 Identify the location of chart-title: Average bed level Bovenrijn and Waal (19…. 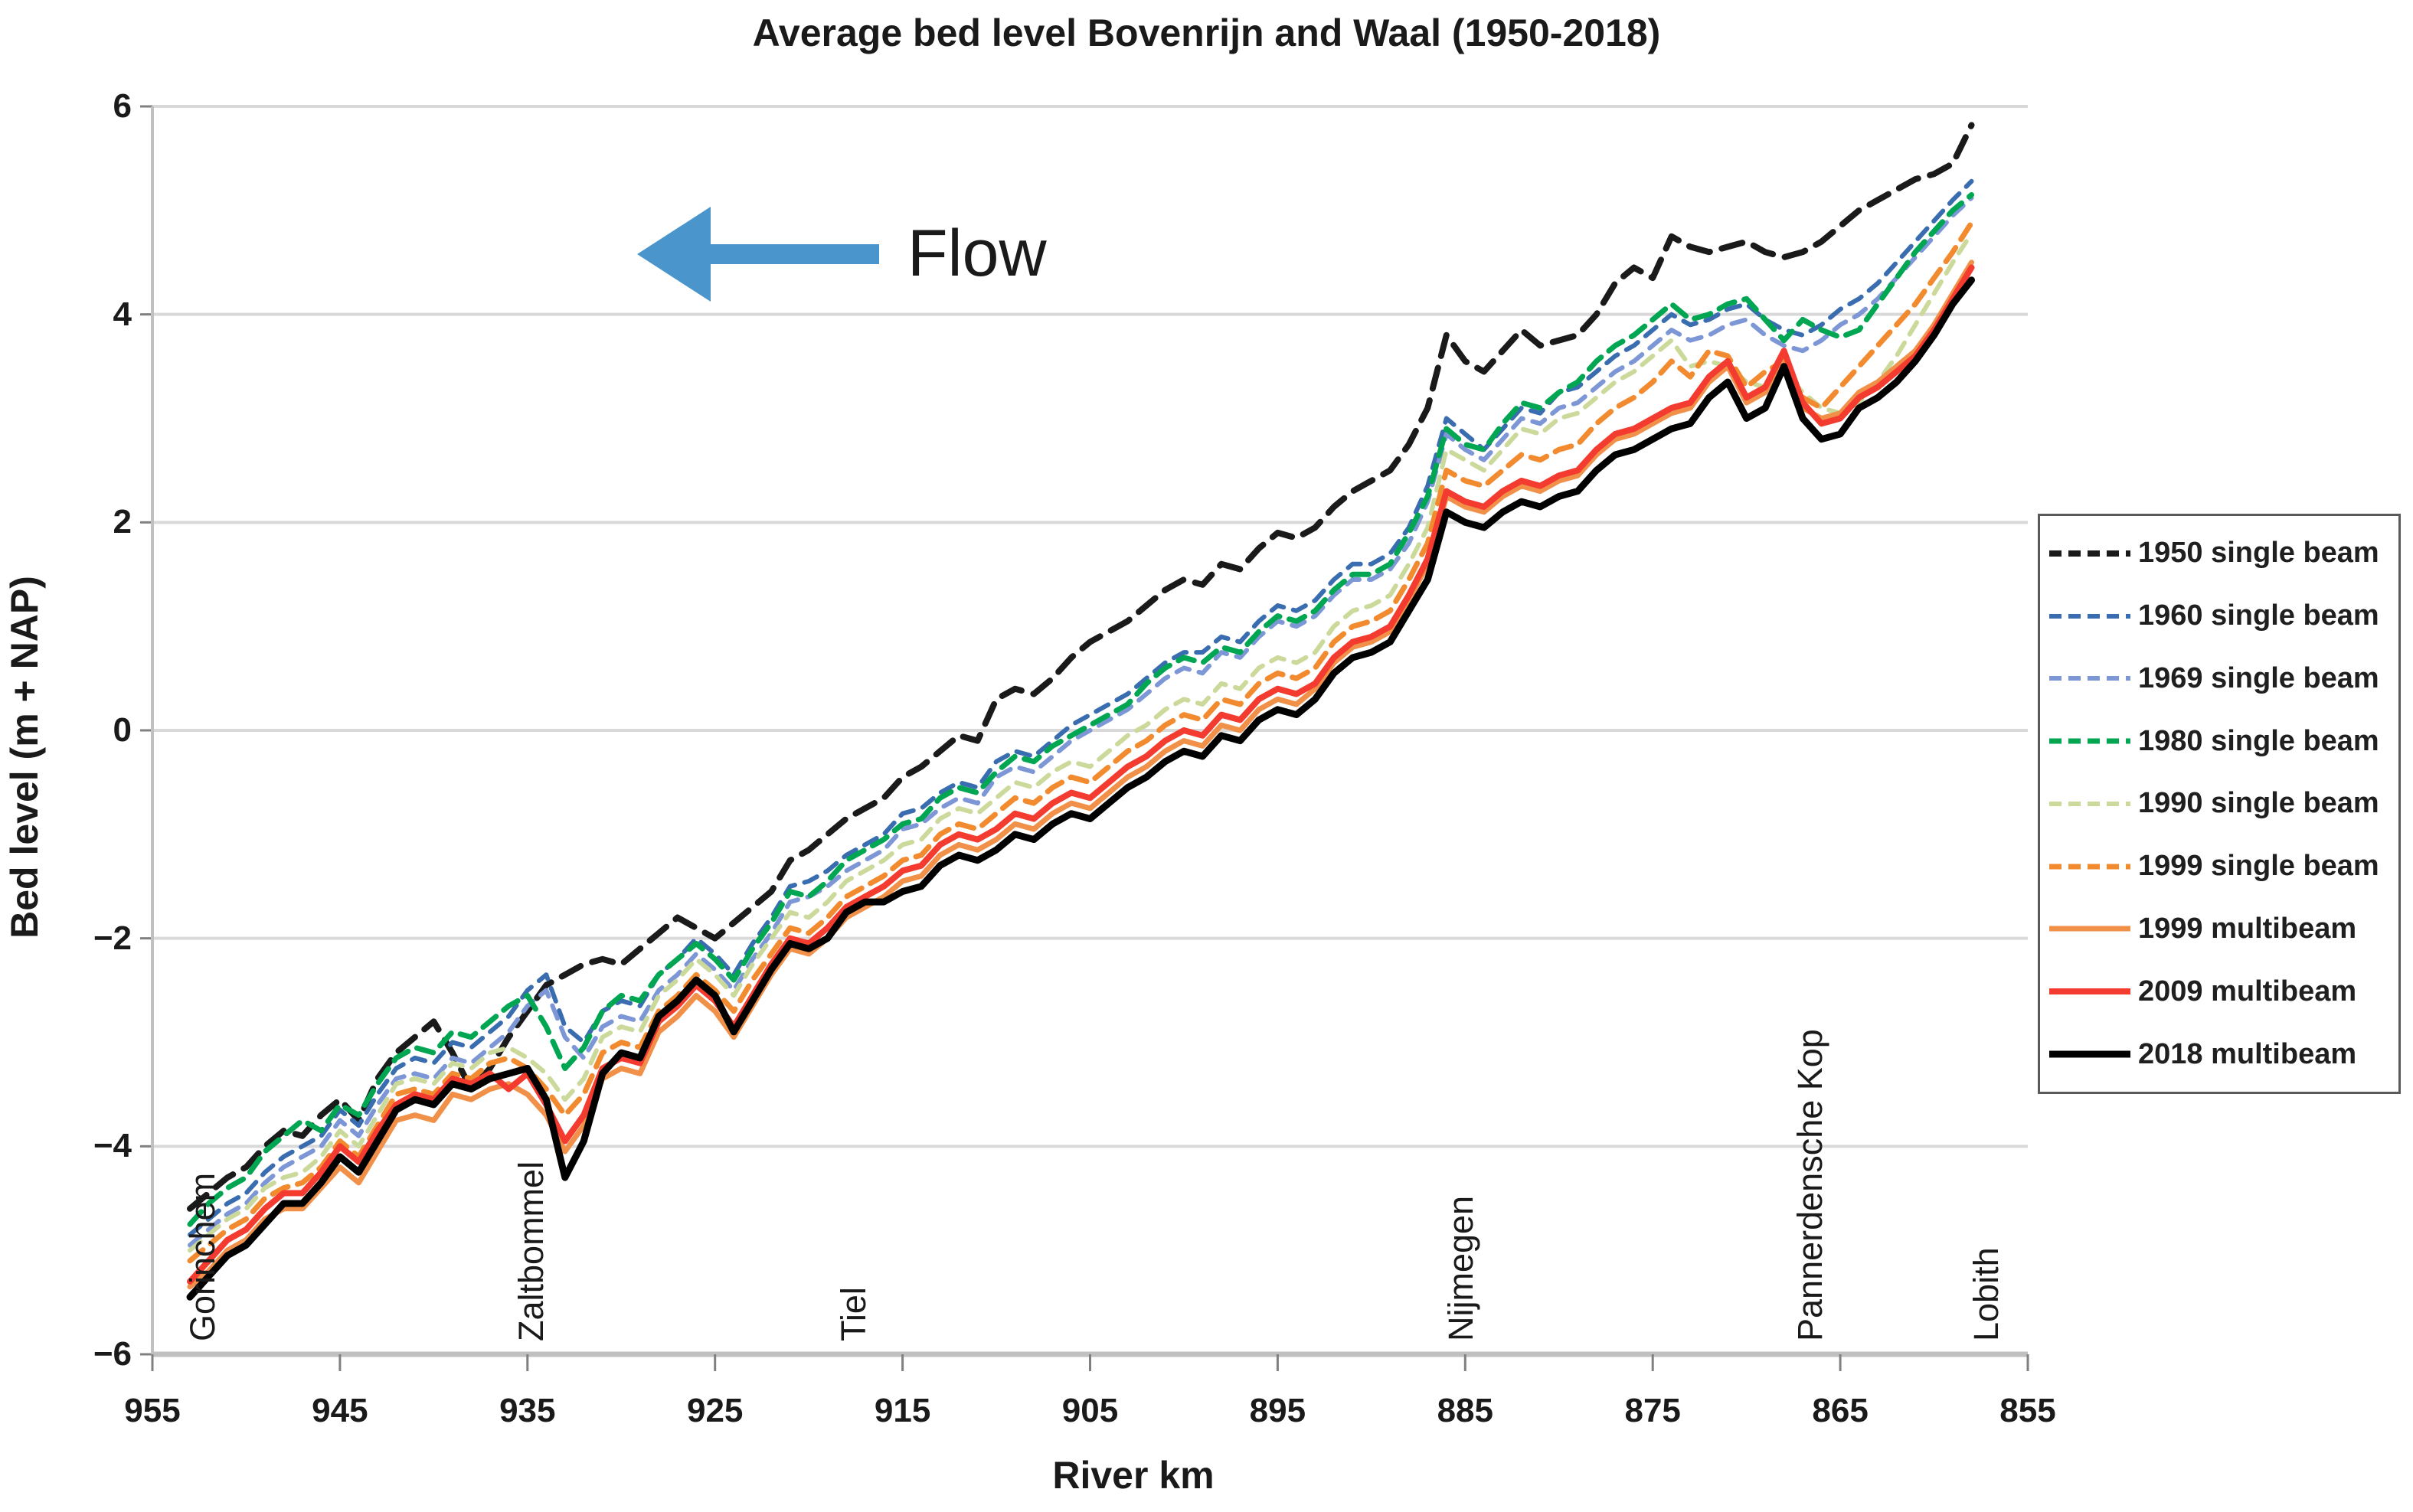
(1206, 32).